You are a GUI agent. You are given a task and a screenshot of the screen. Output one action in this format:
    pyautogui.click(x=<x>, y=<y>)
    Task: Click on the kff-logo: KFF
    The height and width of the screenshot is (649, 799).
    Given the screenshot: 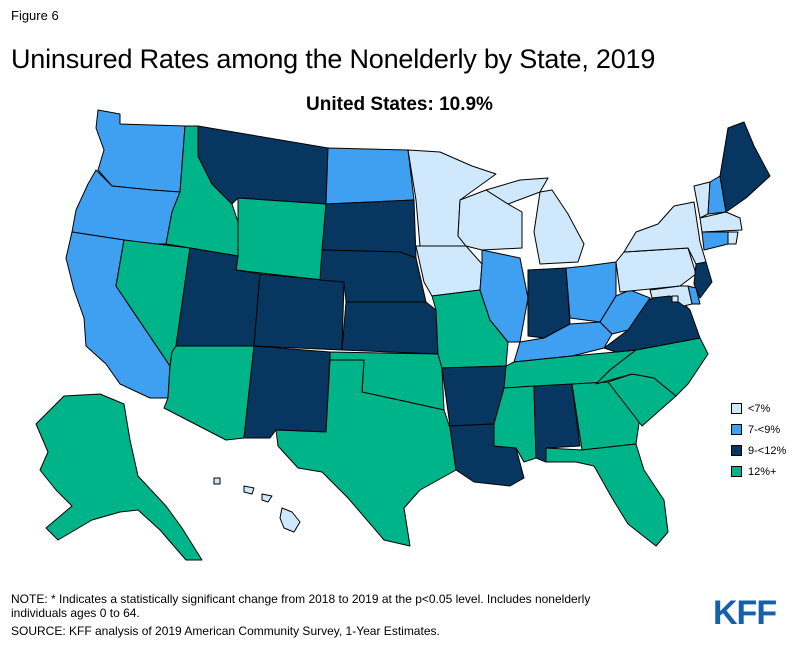 What is the action you would take?
    pyautogui.click(x=745, y=613)
    